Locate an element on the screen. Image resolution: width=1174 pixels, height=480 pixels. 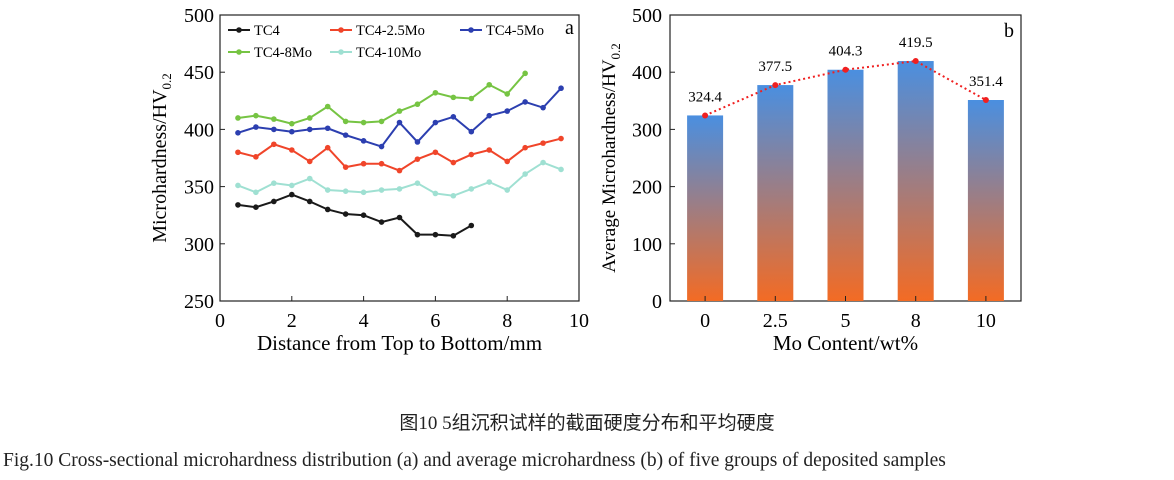
data-label: 324.4 is located at coordinates (705, 97).